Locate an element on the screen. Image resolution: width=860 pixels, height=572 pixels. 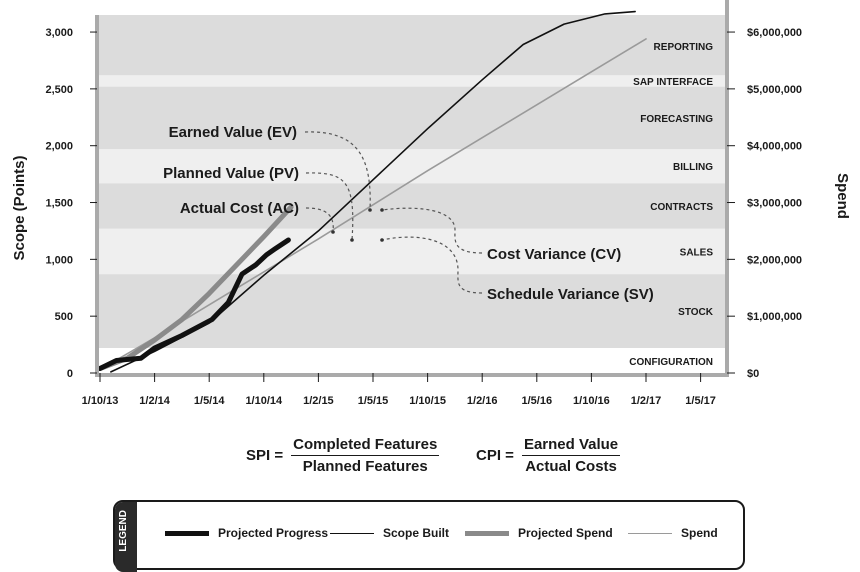
cpi-fraction: Earned Value Actual Costs is located at coordinates (571, 455).